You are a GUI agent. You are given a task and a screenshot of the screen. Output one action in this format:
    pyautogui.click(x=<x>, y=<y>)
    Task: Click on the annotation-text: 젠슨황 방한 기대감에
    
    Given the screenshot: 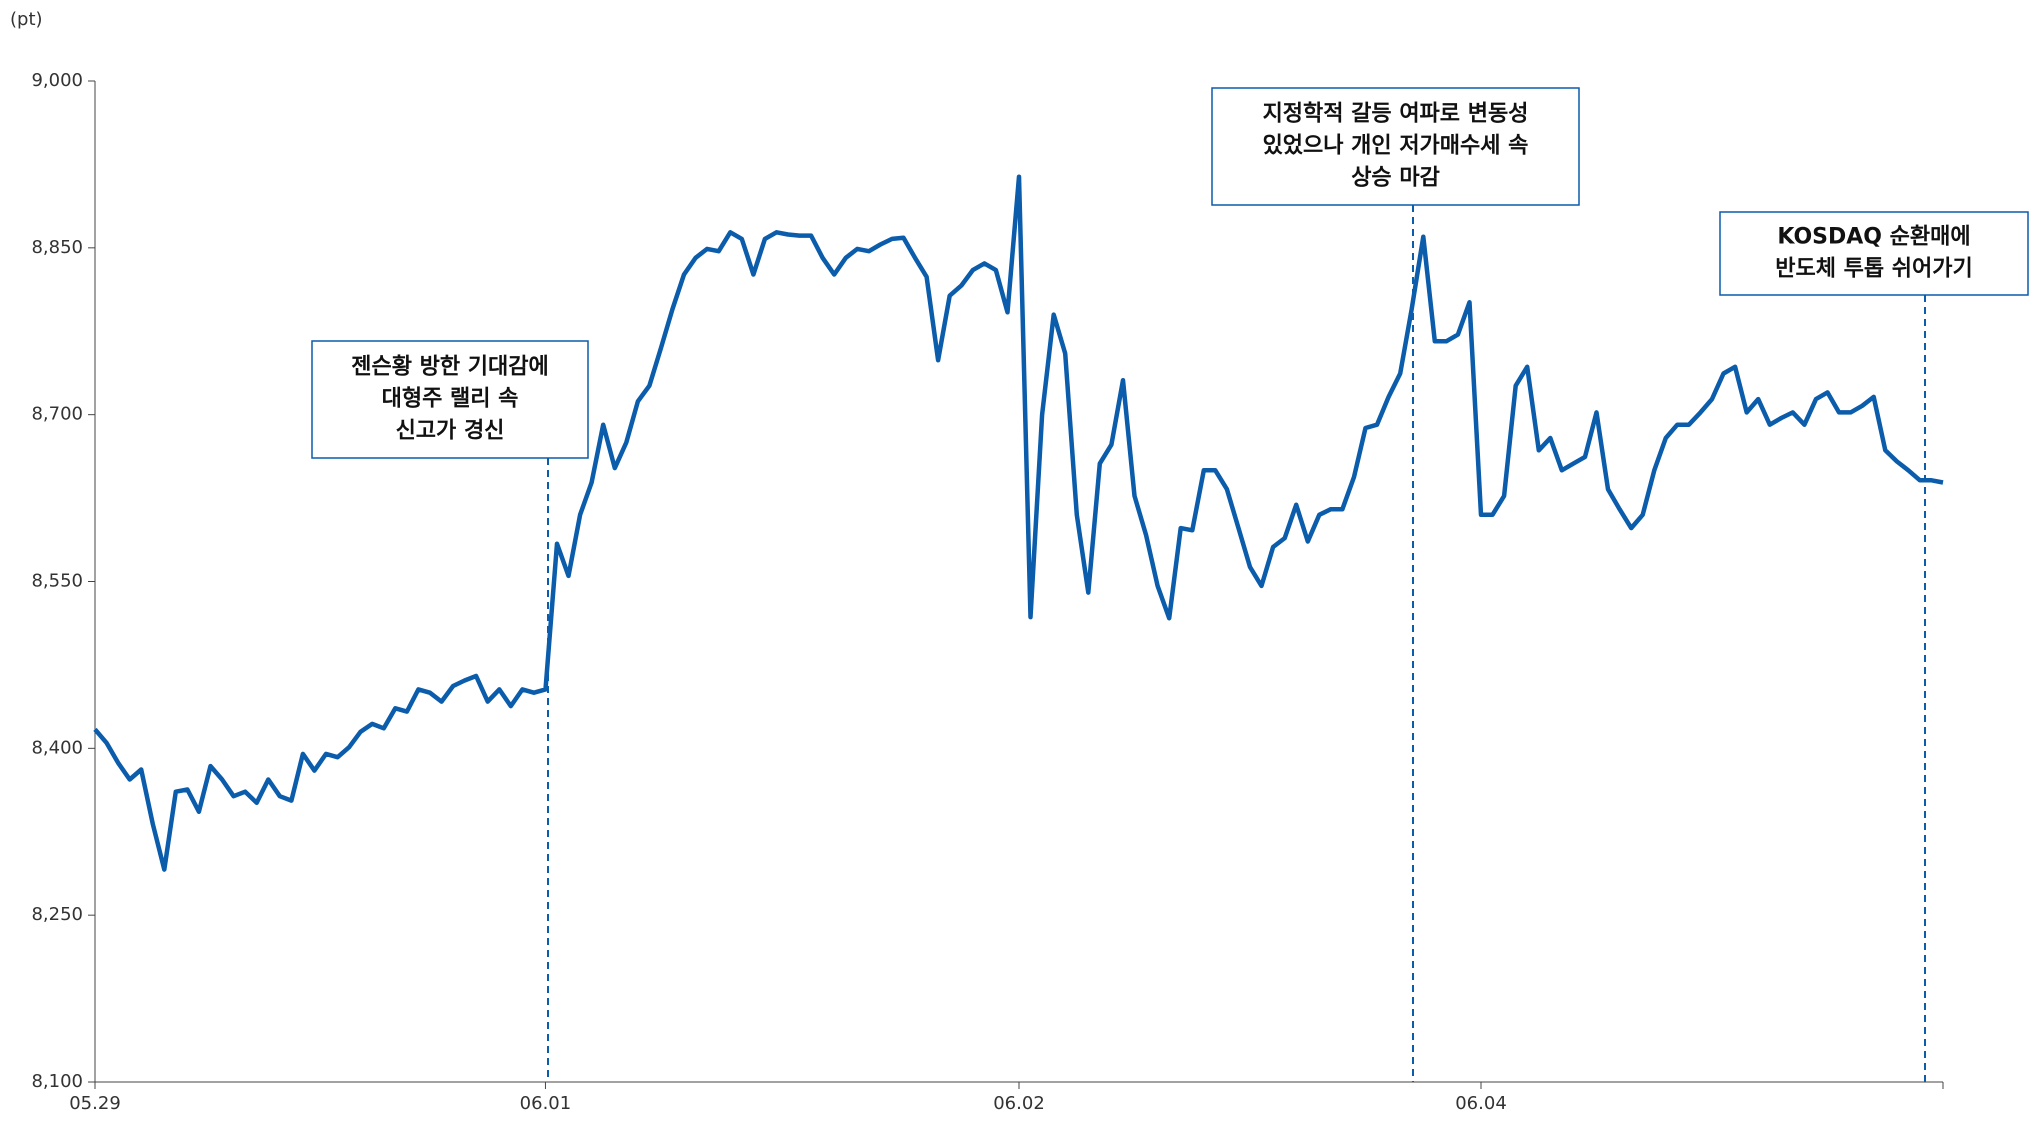 What is the action you would take?
    pyautogui.click(x=449, y=367)
    